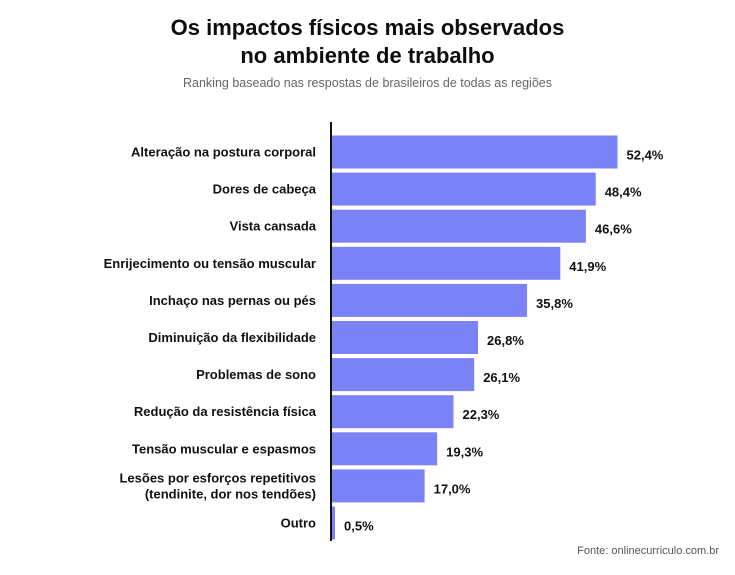  What do you see at coordinates (273, 226) in the screenshot?
I see `category-label-2: Vista cansada` at bounding box center [273, 226].